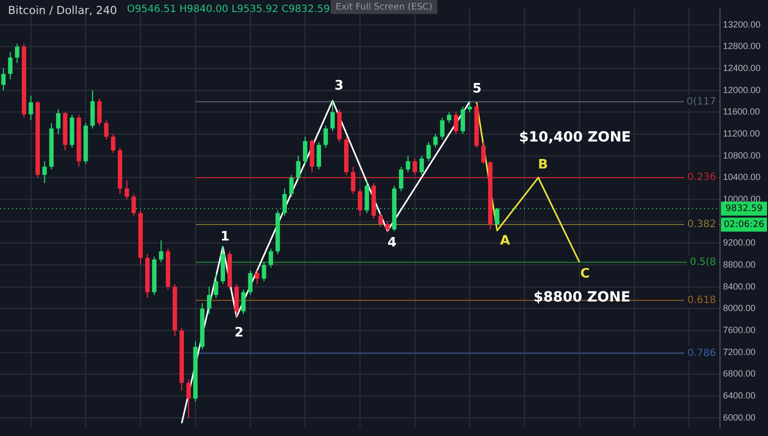 Image resolution: width=768 pixels, height=436 pixels. What do you see at coordinates (392, 242) in the screenshot?
I see `annotation: 4` at bounding box center [392, 242].